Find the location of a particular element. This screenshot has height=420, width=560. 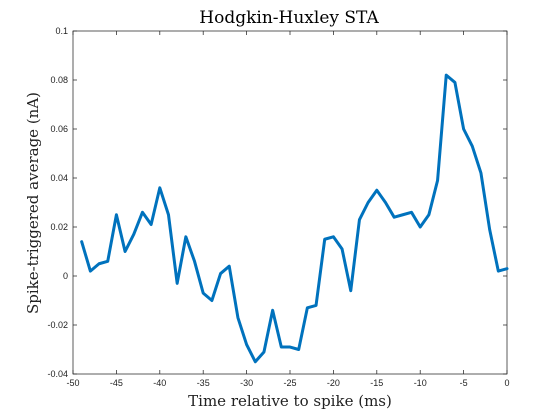

x-tick-label: -15 is located at coordinates (376, 383).